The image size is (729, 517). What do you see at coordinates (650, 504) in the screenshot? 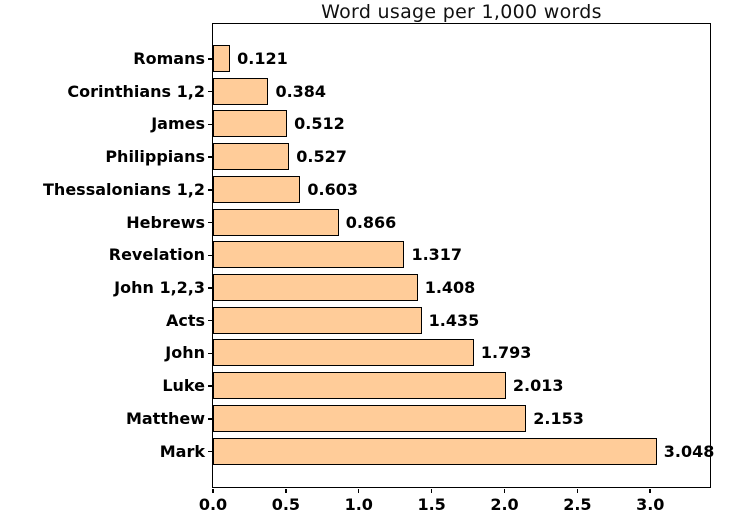
I see `x-tick-label: 3.0` at bounding box center [650, 504].